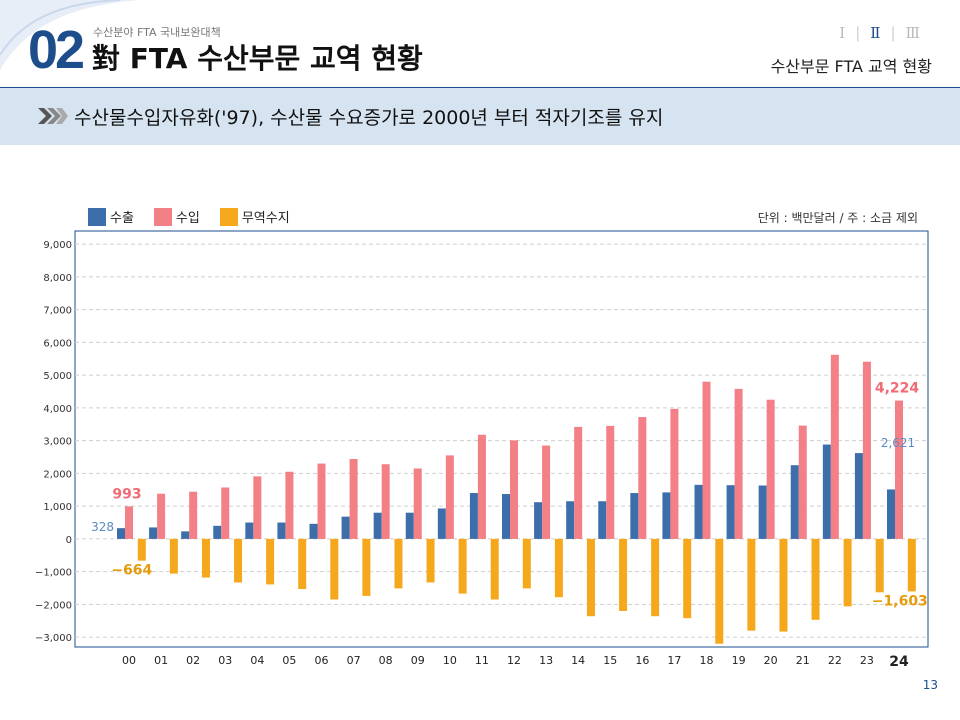  I want to click on section-label: 수산부문 FTA 교역 현황, so click(851, 66).